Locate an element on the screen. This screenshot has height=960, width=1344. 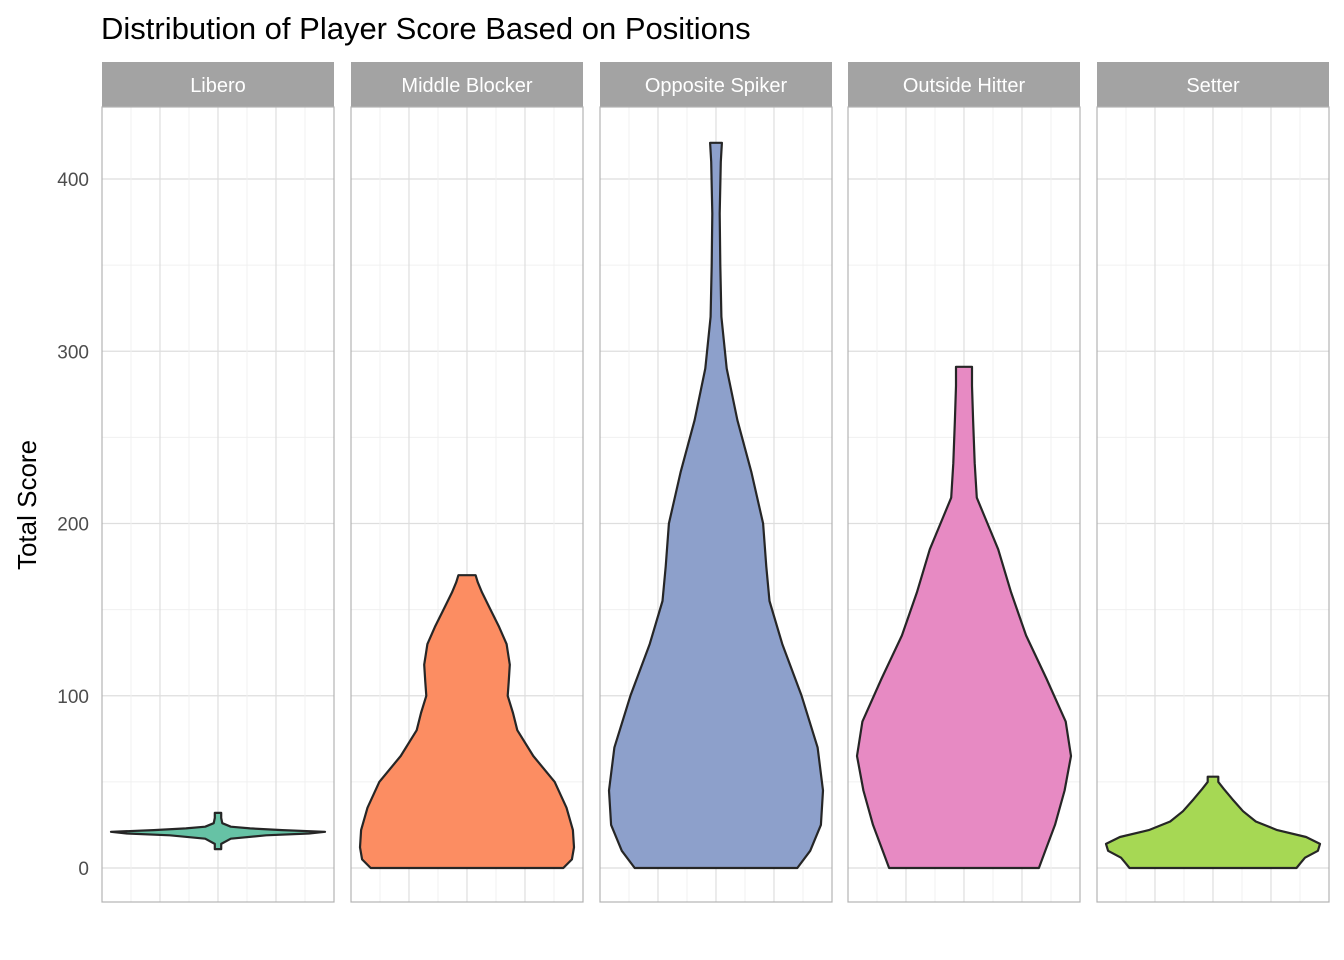
facet-strip-label: Libero is located at coordinates (218, 86).